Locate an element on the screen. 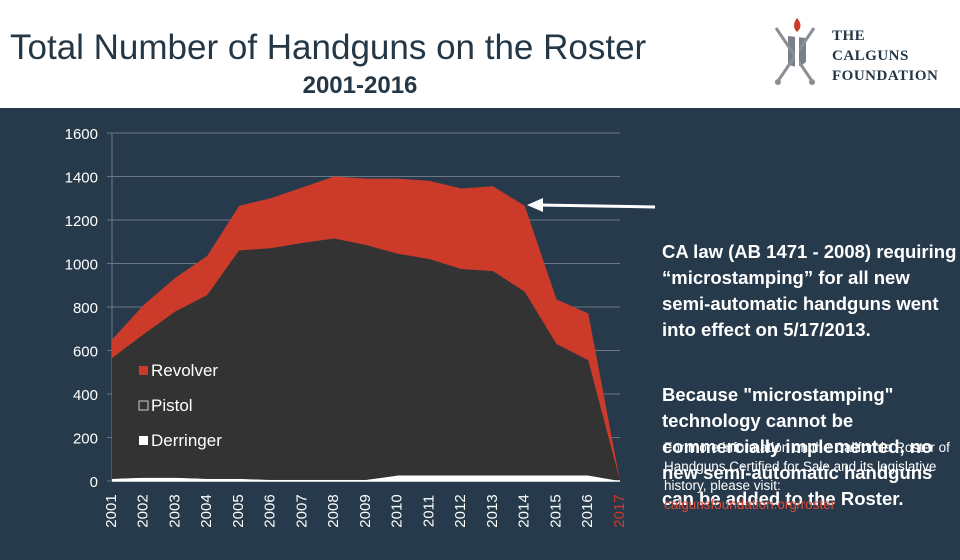  y-tick-label: 1200 is located at coordinates (81, 221).